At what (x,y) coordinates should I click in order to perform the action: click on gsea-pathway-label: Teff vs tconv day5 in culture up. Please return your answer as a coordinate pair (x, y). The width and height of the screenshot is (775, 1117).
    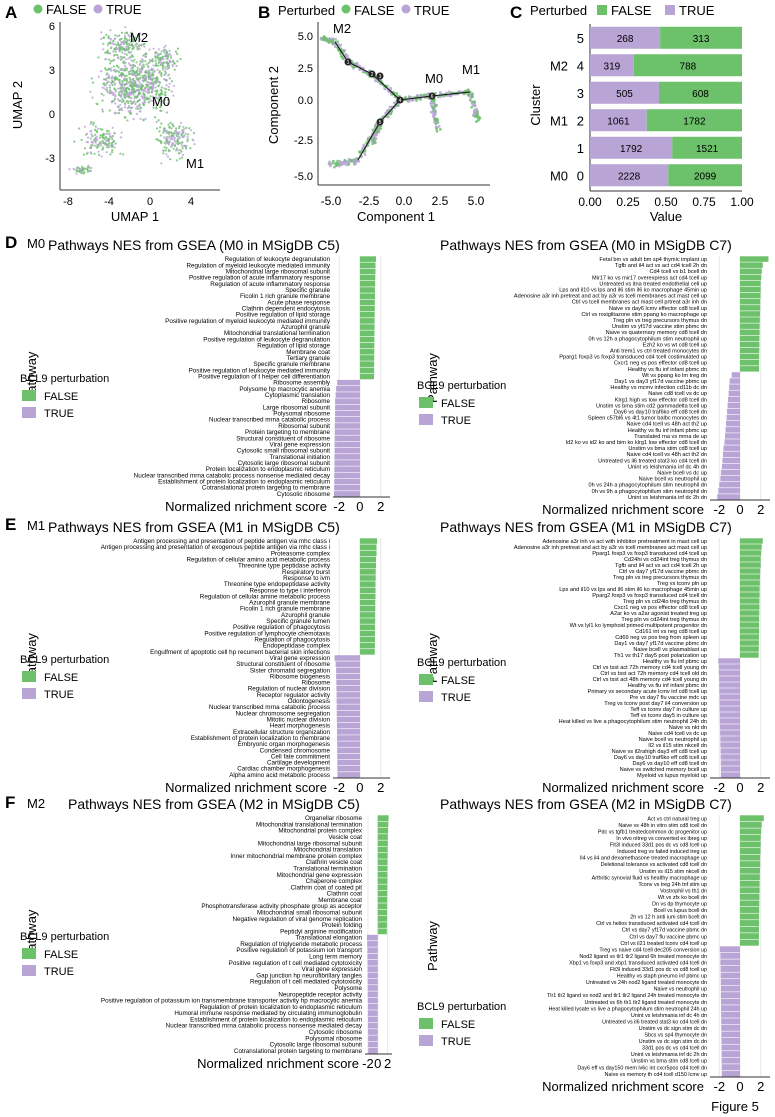
    Looking at the image, I should click on (668, 716).